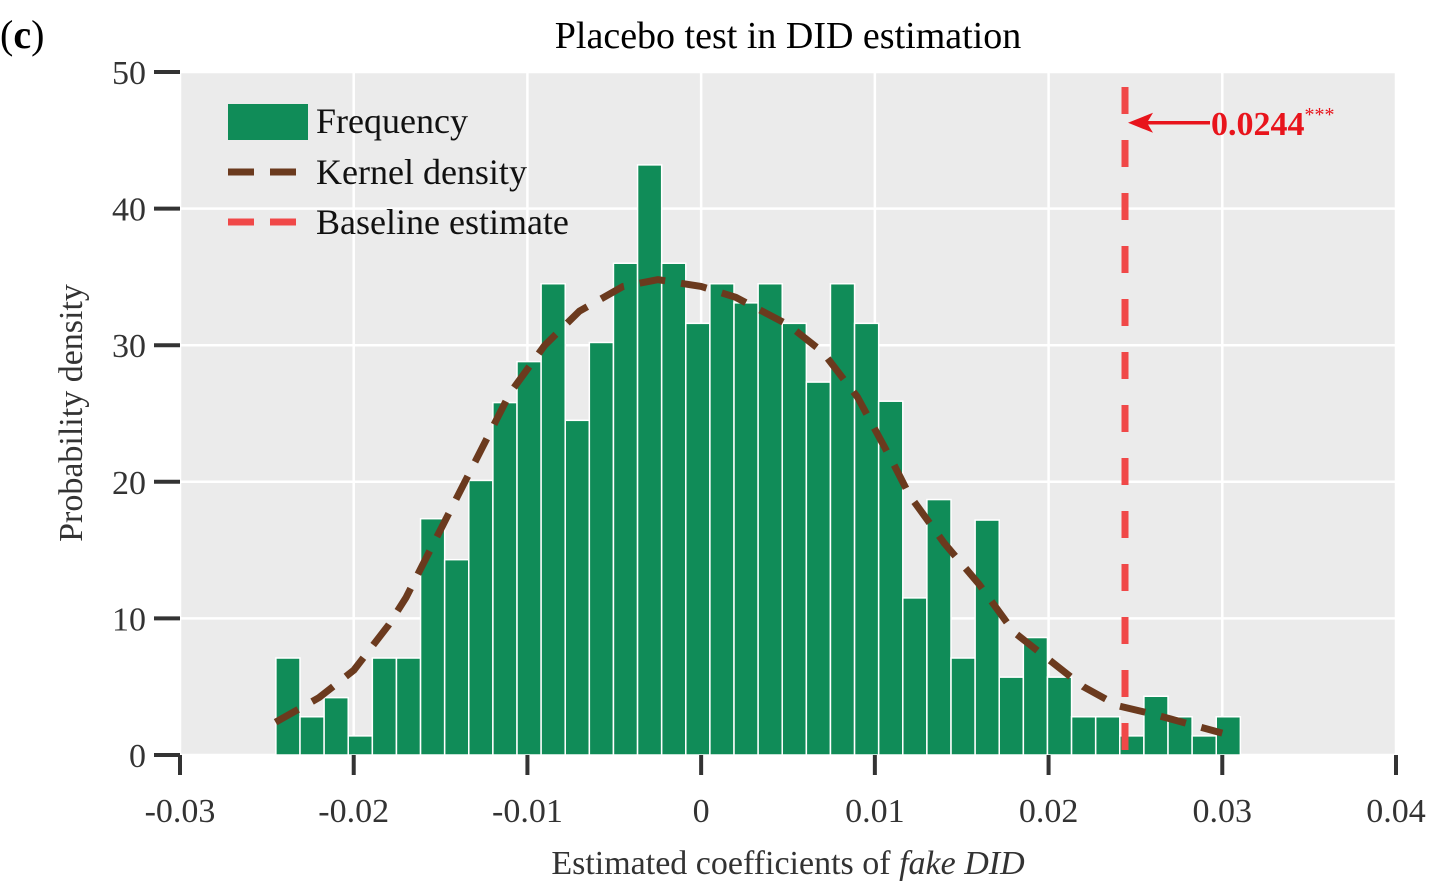  I want to click on legend-frequency-swatch, so click(268, 122).